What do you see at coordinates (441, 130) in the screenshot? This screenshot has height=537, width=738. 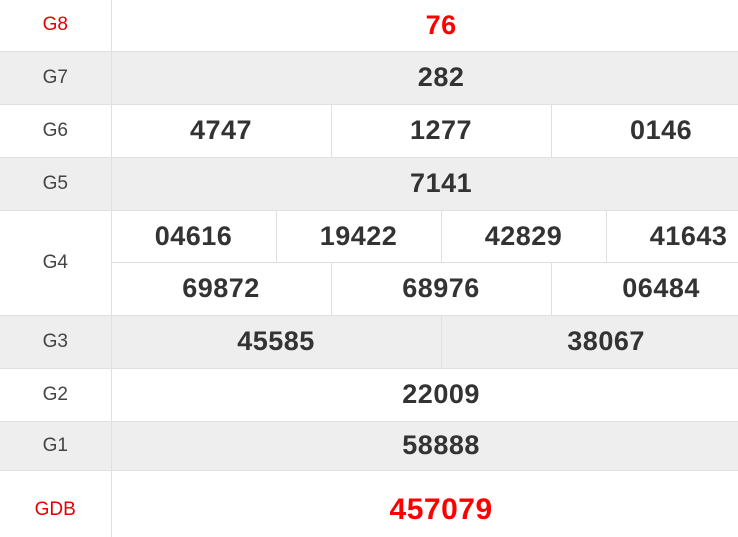 I see `prize-value-g6-2: 1277` at bounding box center [441, 130].